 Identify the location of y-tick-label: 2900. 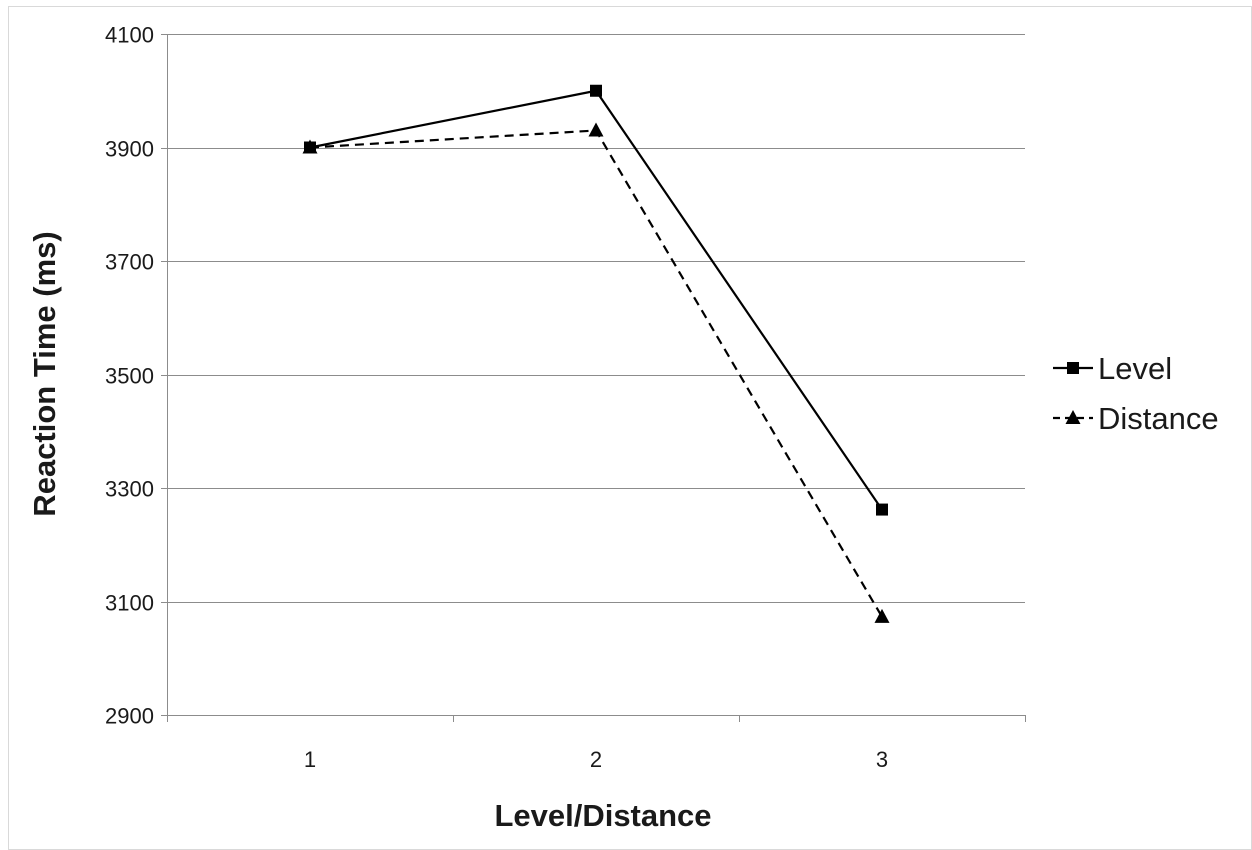
(129, 716).